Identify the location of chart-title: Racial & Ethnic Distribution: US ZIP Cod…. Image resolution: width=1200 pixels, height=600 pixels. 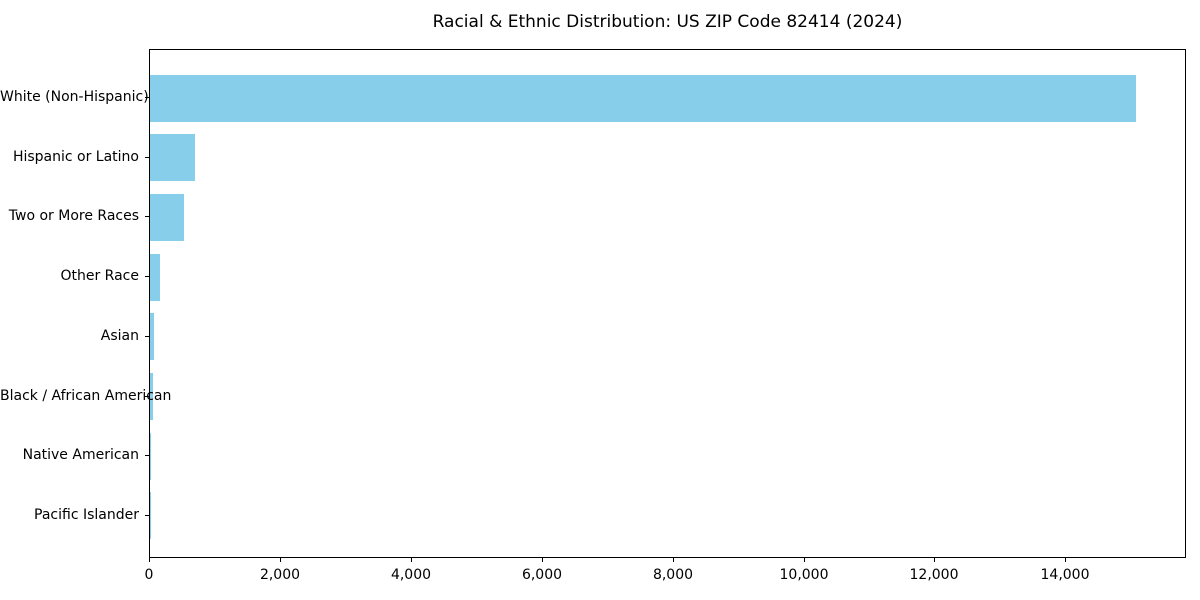
(667, 22).